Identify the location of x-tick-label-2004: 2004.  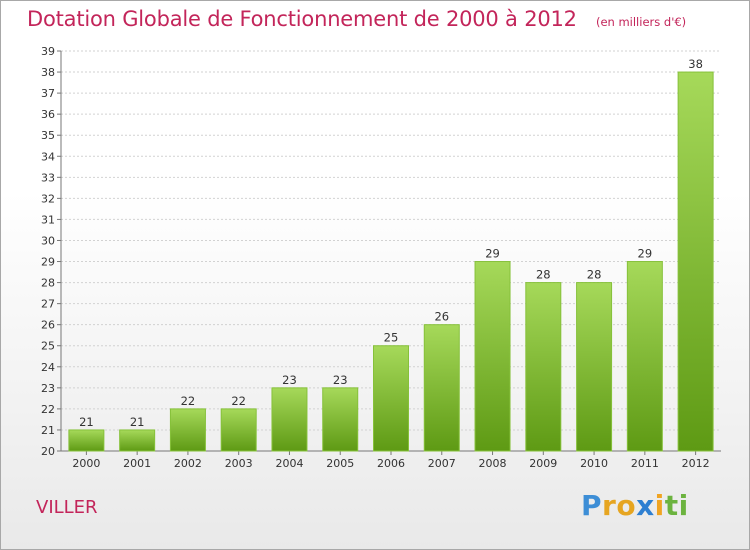
(289, 463).